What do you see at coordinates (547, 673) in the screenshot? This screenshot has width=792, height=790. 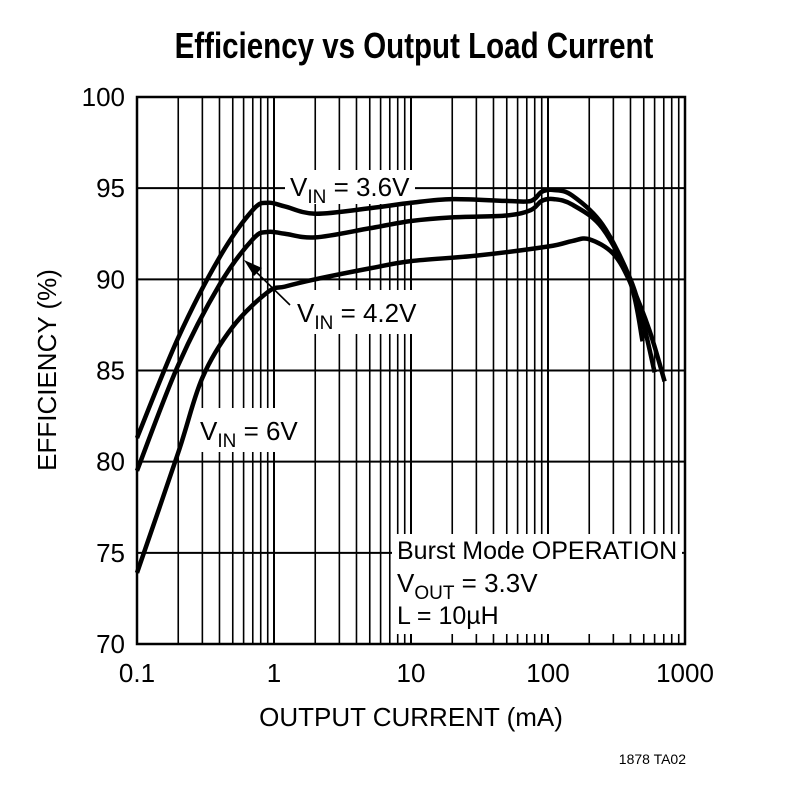 I see `x-tick-label: 100` at bounding box center [547, 673].